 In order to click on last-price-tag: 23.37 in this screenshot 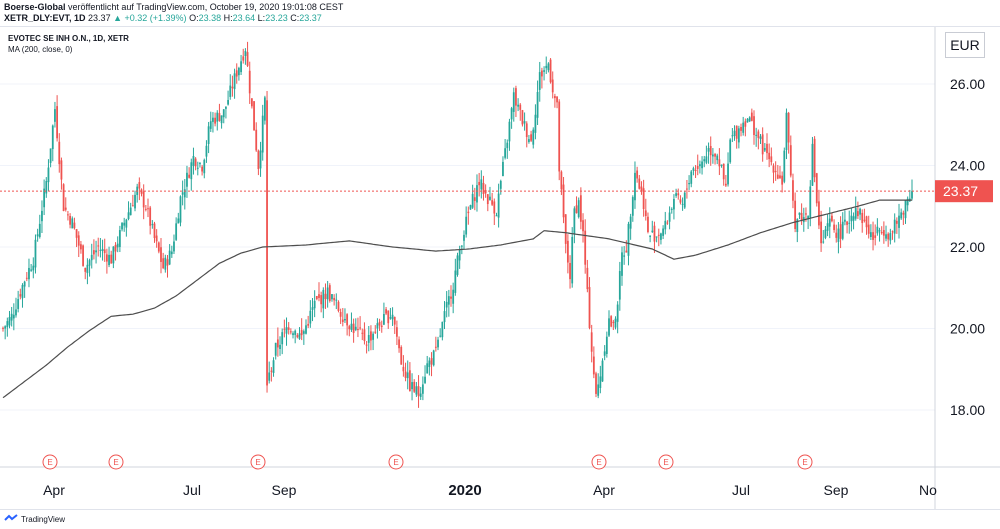, I will do `click(964, 191)`.